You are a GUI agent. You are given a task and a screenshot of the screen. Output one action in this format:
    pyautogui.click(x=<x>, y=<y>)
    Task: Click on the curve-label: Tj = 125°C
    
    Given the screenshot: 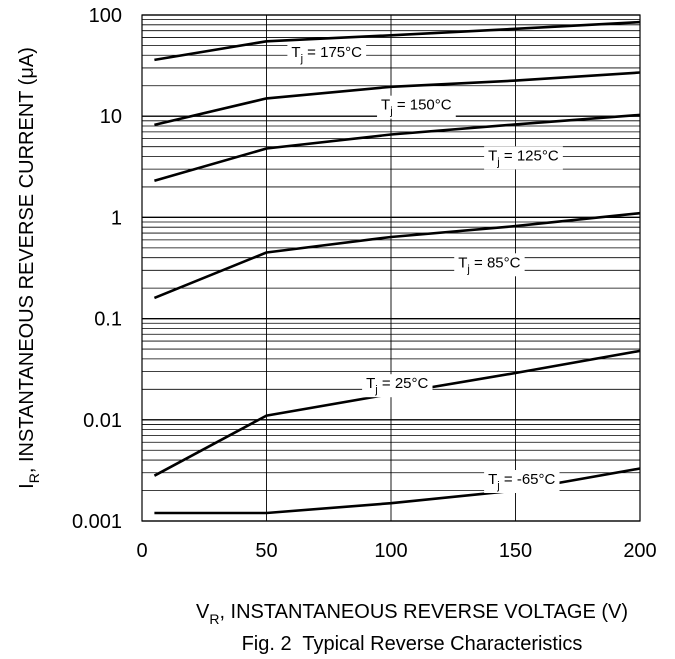 What is the action you would take?
    pyautogui.click(x=523, y=158)
    